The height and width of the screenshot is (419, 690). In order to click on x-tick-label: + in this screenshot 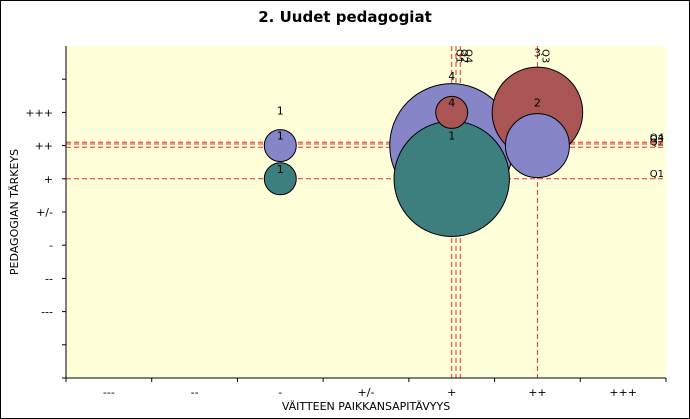, I will do `click(451, 392)`.